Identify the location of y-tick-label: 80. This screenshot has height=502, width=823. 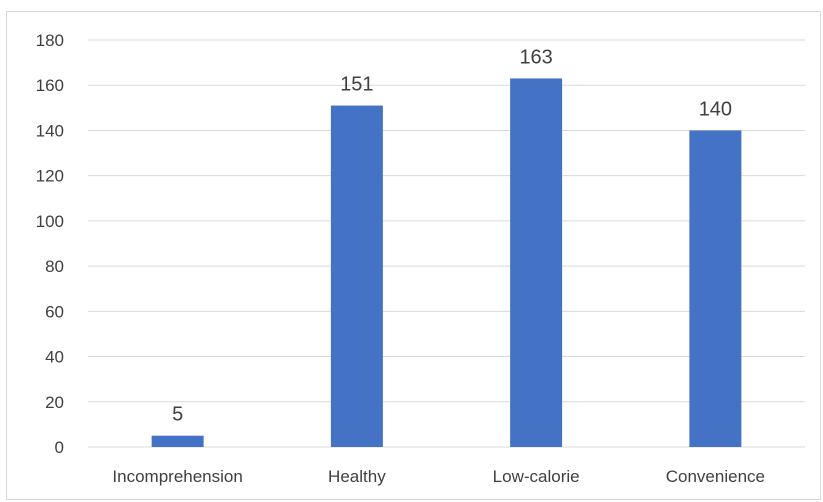
(54, 266).